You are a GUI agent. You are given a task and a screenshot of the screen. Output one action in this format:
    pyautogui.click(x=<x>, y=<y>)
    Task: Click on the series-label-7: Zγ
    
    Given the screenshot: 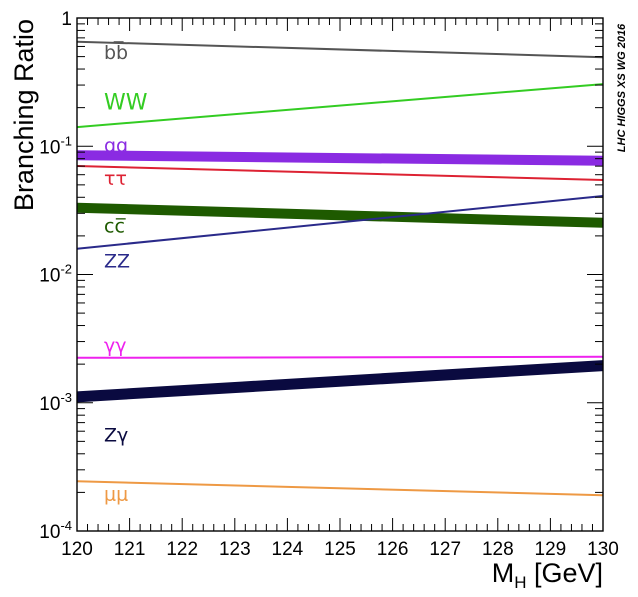 What is the action you would take?
    pyautogui.click(x=116, y=436)
    